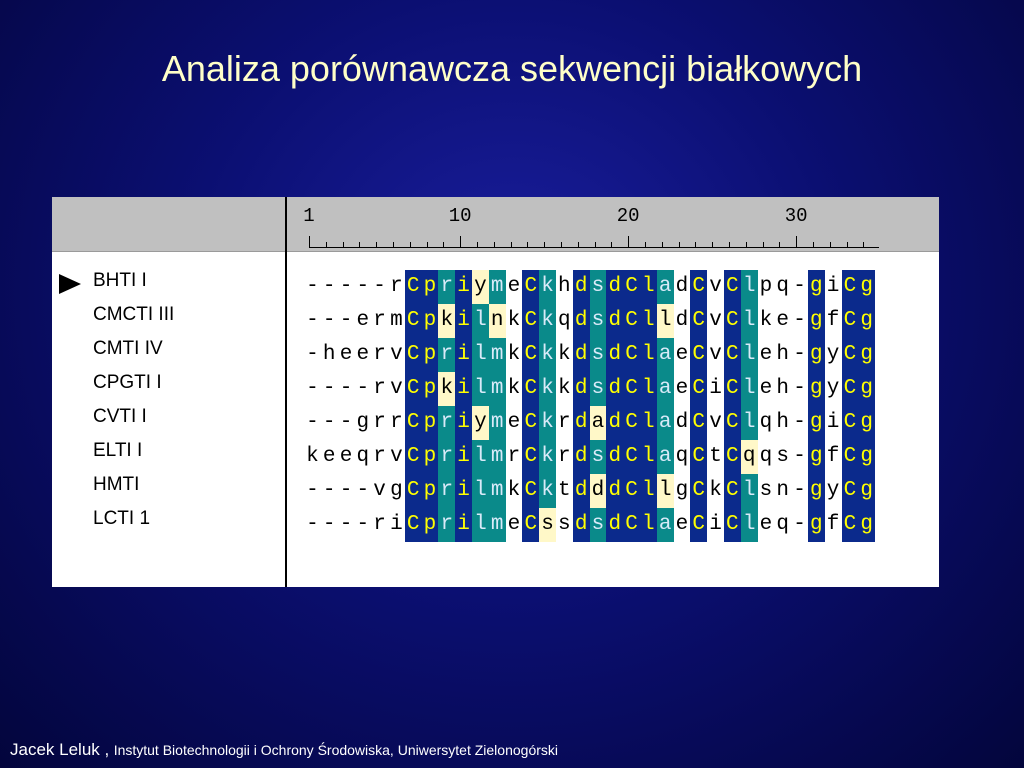 The height and width of the screenshot is (768, 1024). What do you see at coordinates (134, 314) in the screenshot?
I see `sequence-name: CMCTI III` at bounding box center [134, 314].